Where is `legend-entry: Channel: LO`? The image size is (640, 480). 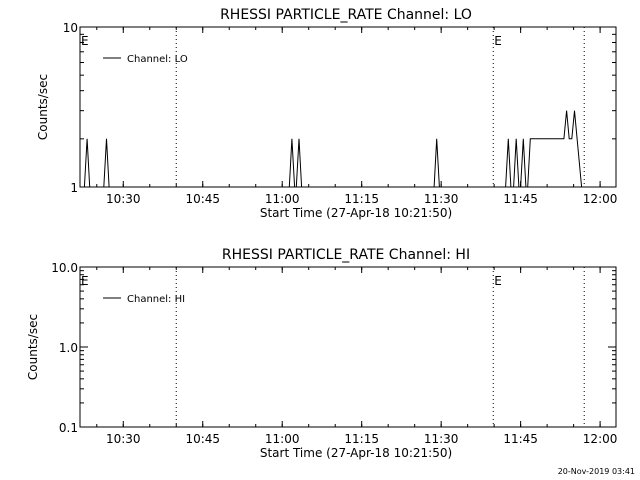 legend-entry: Channel: LO is located at coordinates (157, 59).